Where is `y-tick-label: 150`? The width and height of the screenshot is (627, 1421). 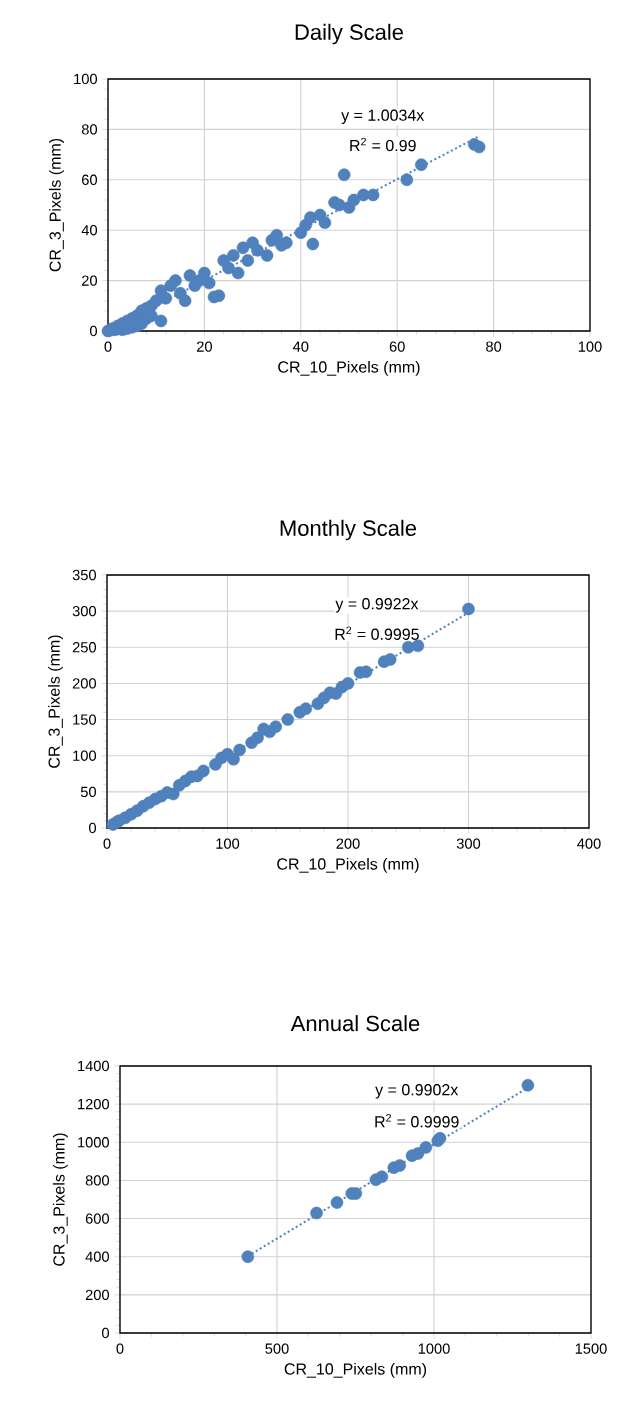
y-tick-label: 150 is located at coordinates (85, 719).